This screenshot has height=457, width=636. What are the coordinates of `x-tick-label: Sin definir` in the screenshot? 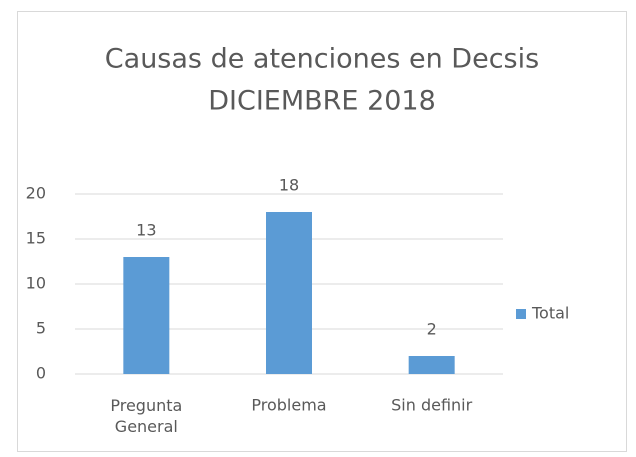 It's located at (431, 405).